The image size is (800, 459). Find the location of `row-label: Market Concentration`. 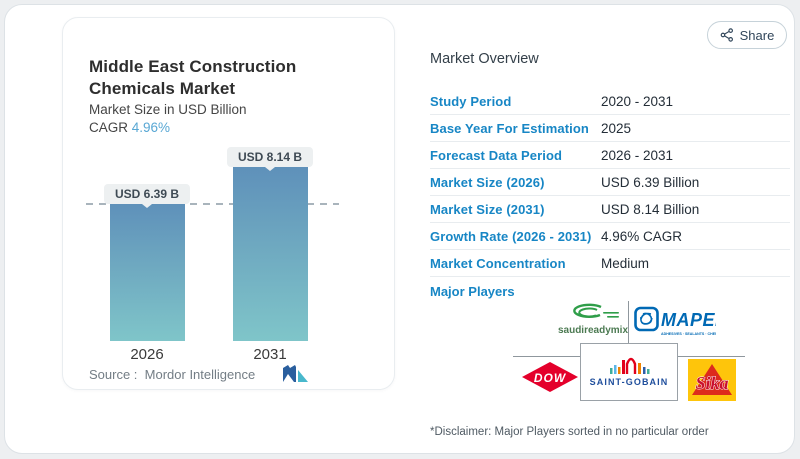

row-label: Market Concentration is located at coordinates (498, 263).